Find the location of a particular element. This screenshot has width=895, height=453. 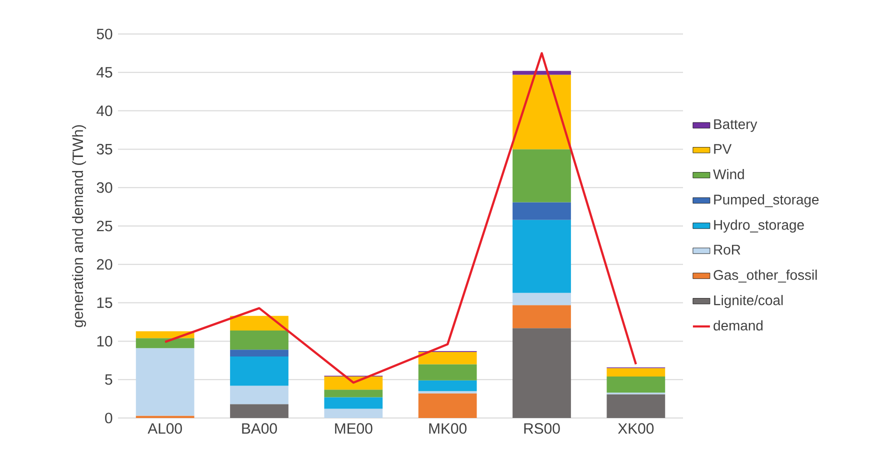

x-tick-label: ME00 is located at coordinates (353, 428).